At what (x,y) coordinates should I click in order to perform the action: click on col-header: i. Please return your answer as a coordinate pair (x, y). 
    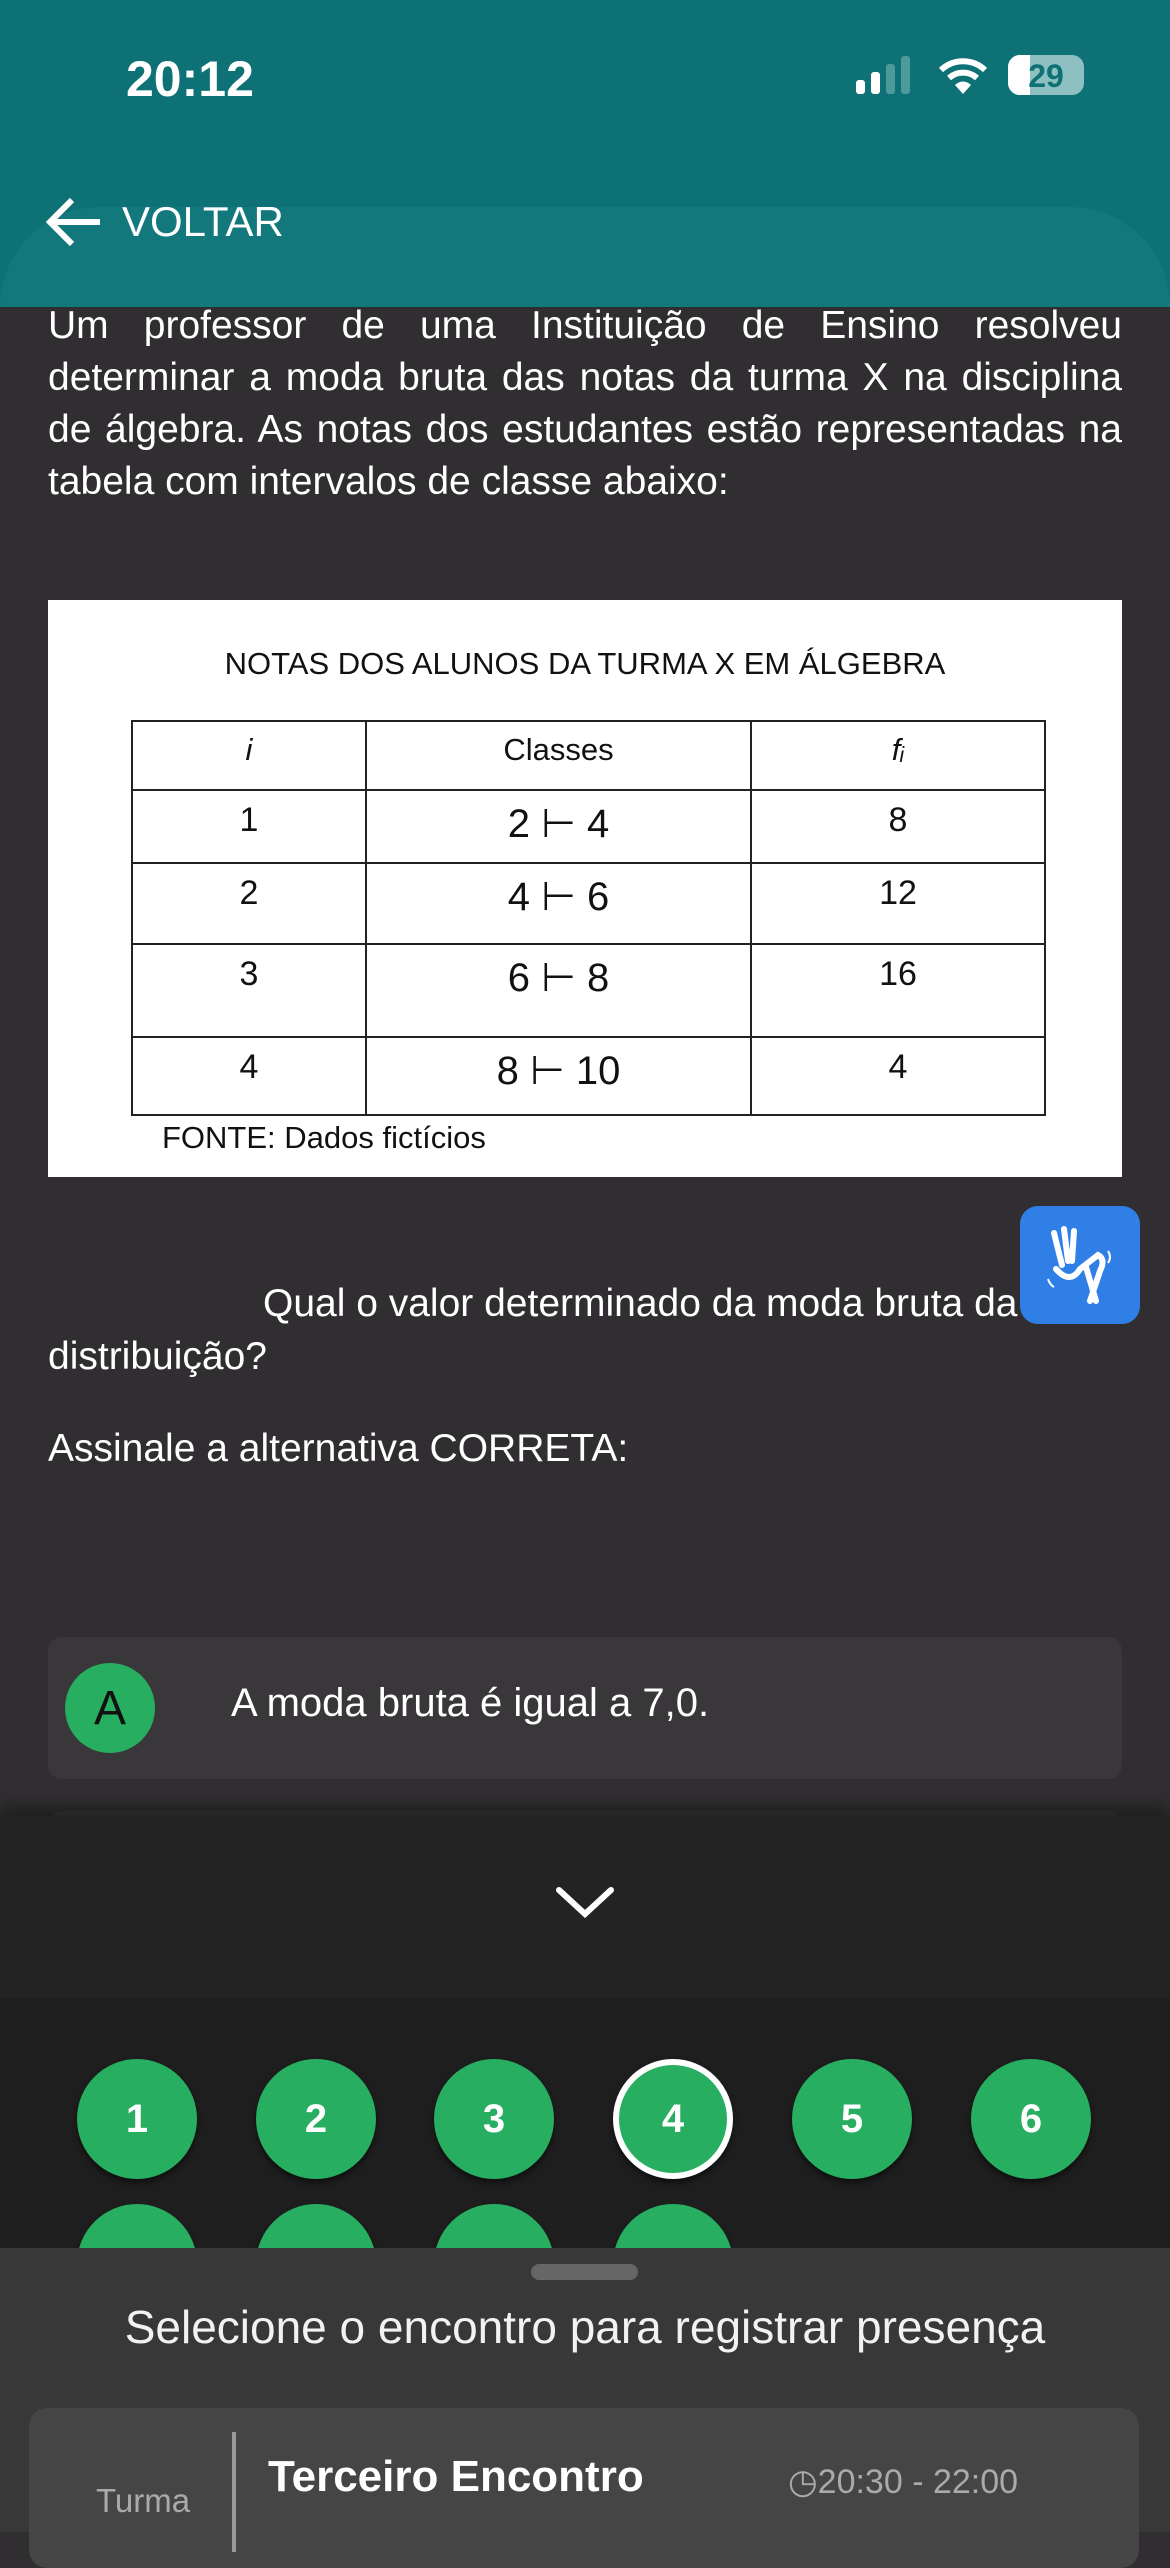
    Looking at the image, I should click on (249, 755).